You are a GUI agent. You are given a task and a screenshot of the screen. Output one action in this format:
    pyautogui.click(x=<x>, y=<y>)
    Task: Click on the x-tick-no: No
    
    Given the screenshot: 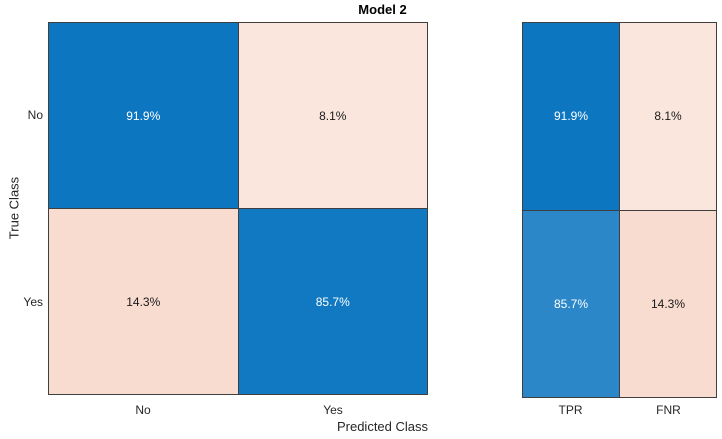 What is the action you would take?
    pyautogui.click(x=143, y=410)
    